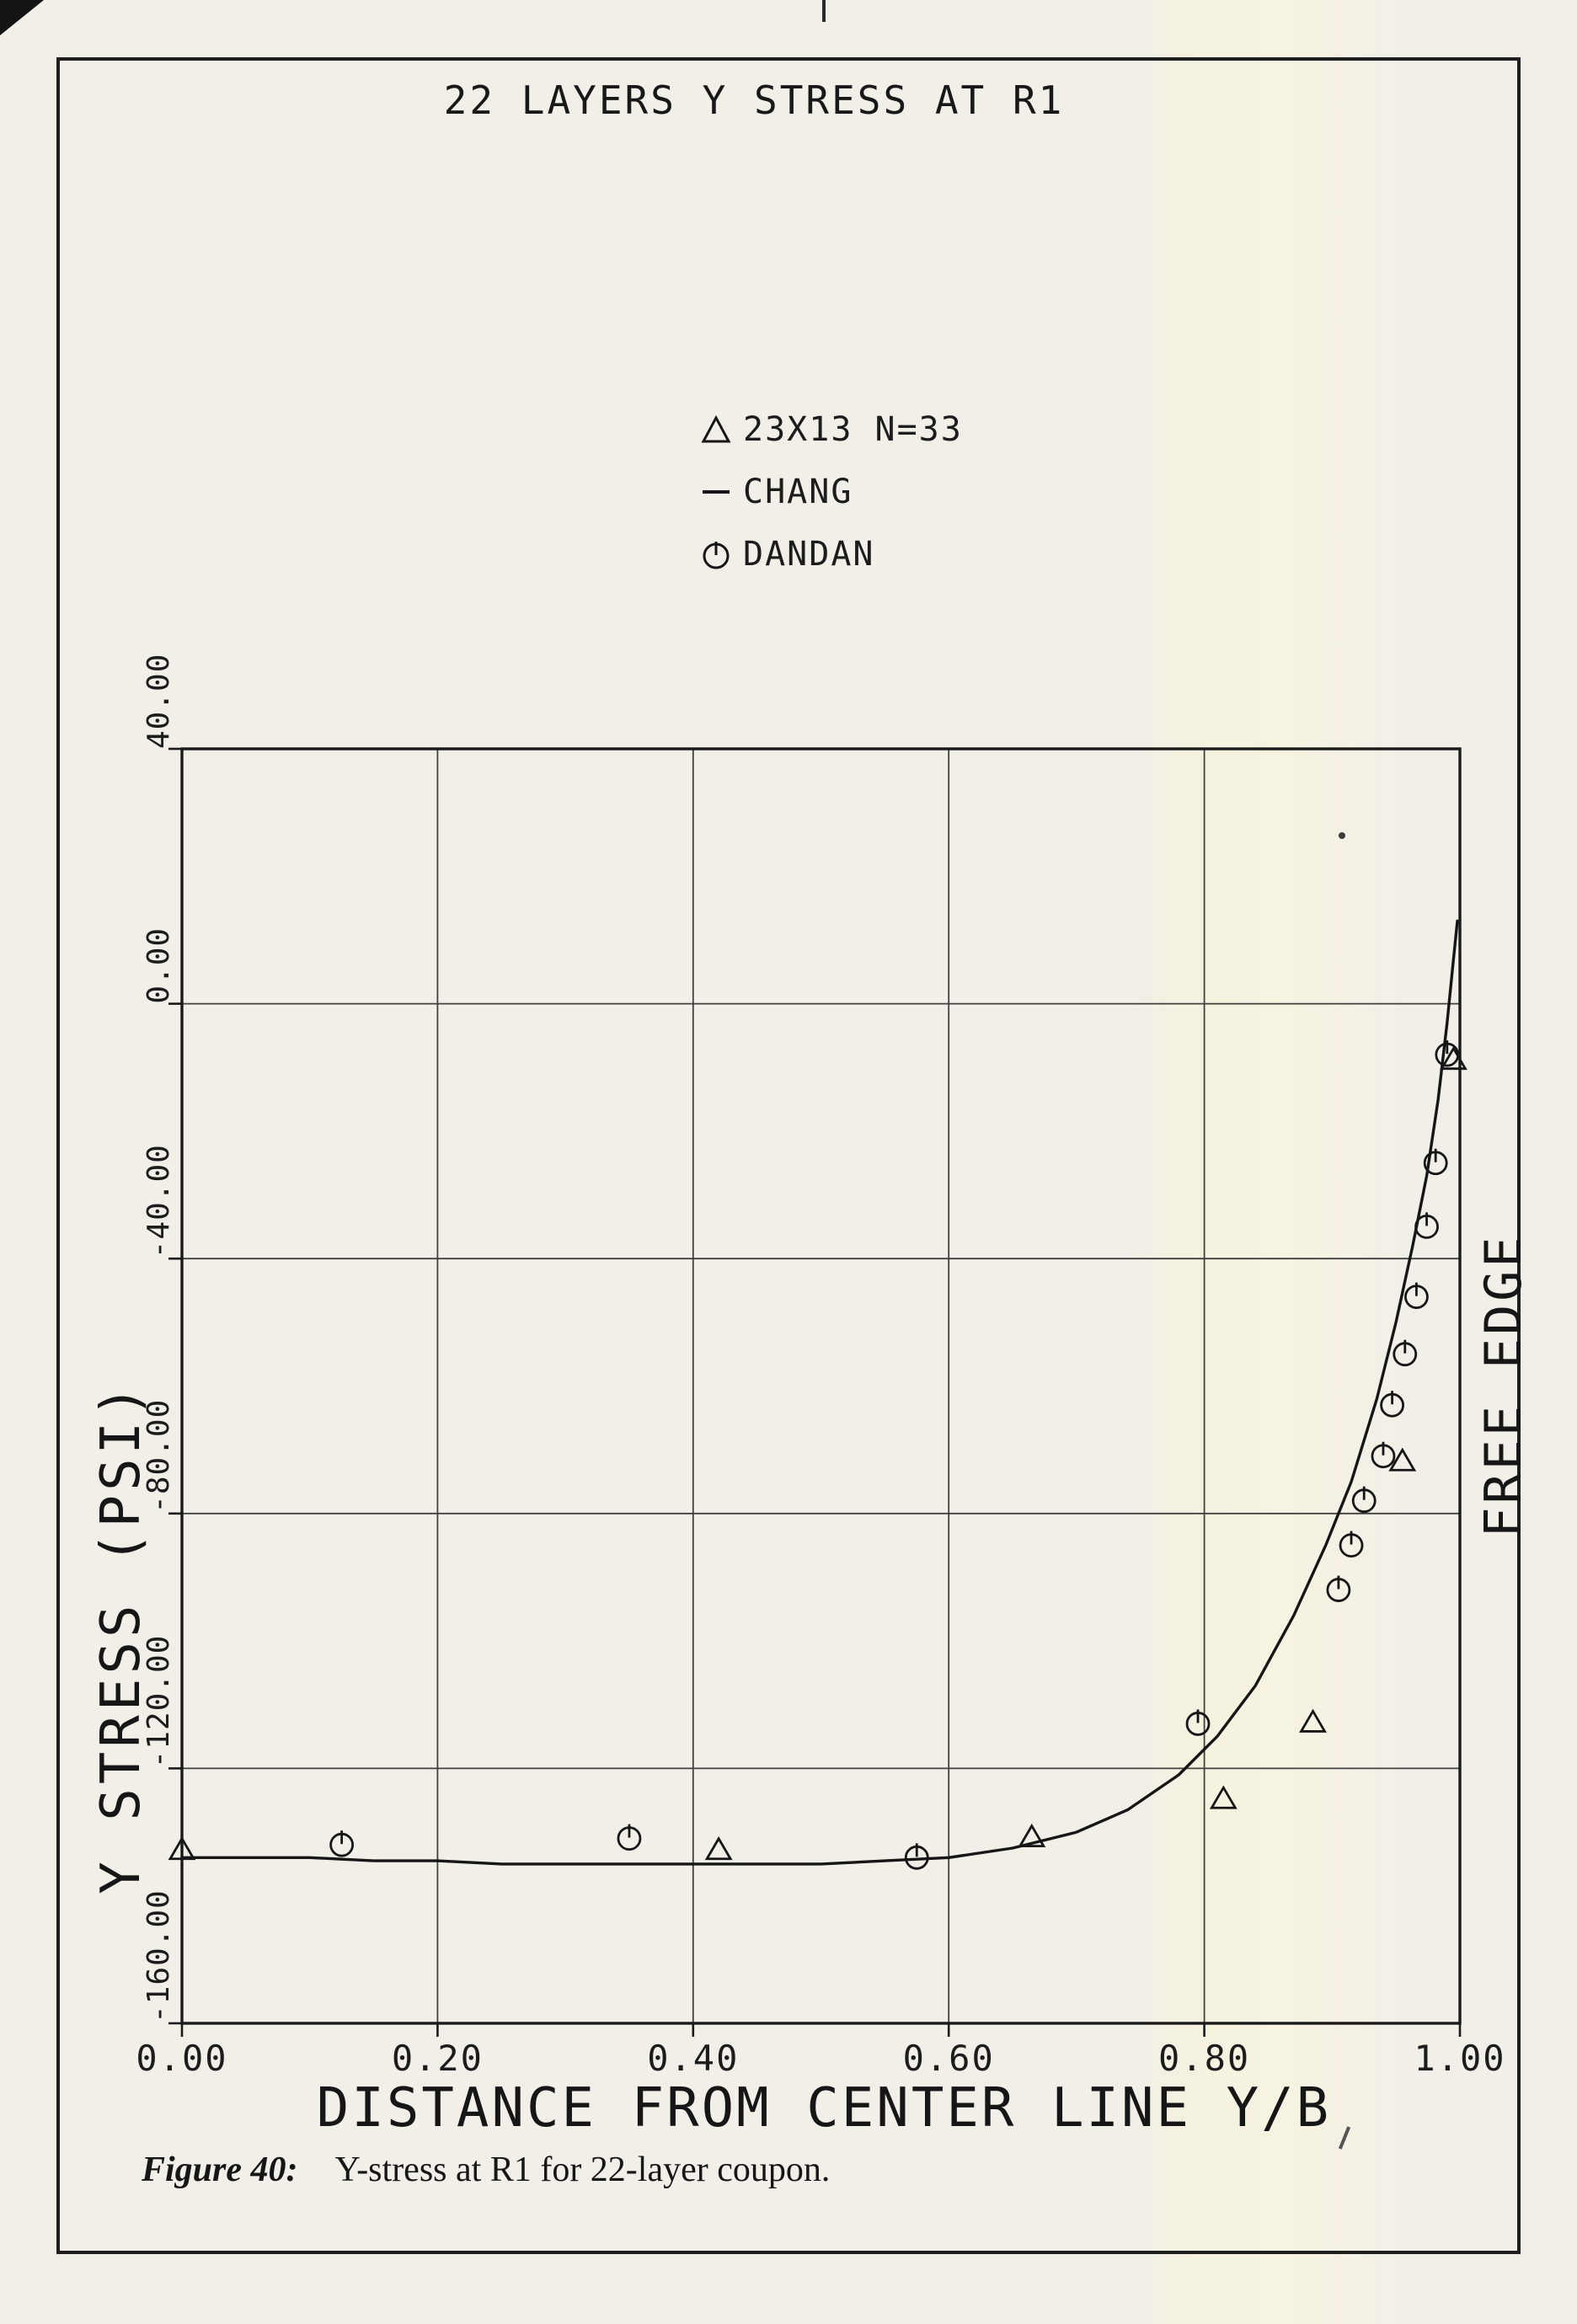  I want to click on y-tick-label: 0.00, so click(159, 965).